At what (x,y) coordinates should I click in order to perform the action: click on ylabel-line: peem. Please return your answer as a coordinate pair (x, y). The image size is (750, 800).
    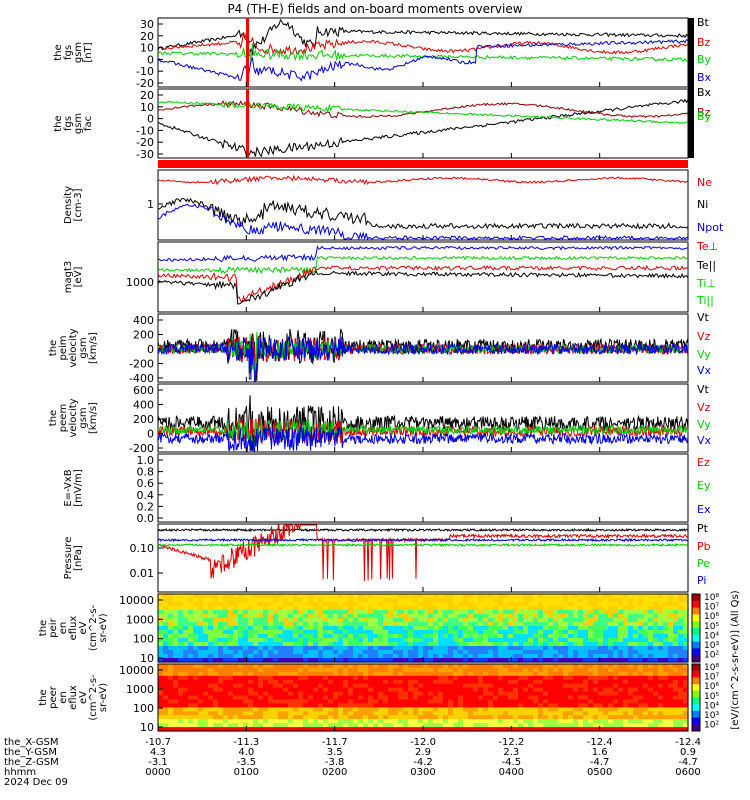
    Looking at the image, I should click on (63, 418).